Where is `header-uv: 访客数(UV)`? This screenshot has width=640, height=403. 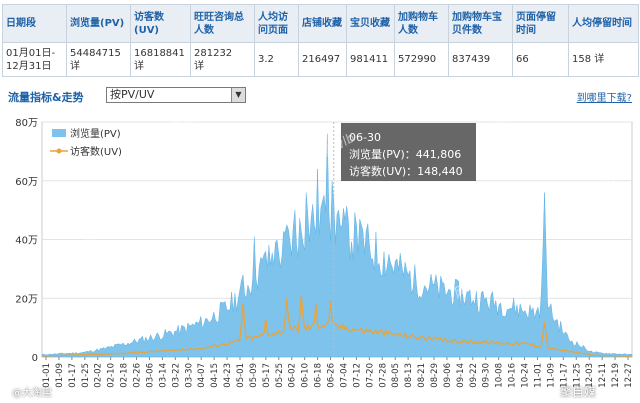 header-uv: 访客数(UV) is located at coordinates (160, 23).